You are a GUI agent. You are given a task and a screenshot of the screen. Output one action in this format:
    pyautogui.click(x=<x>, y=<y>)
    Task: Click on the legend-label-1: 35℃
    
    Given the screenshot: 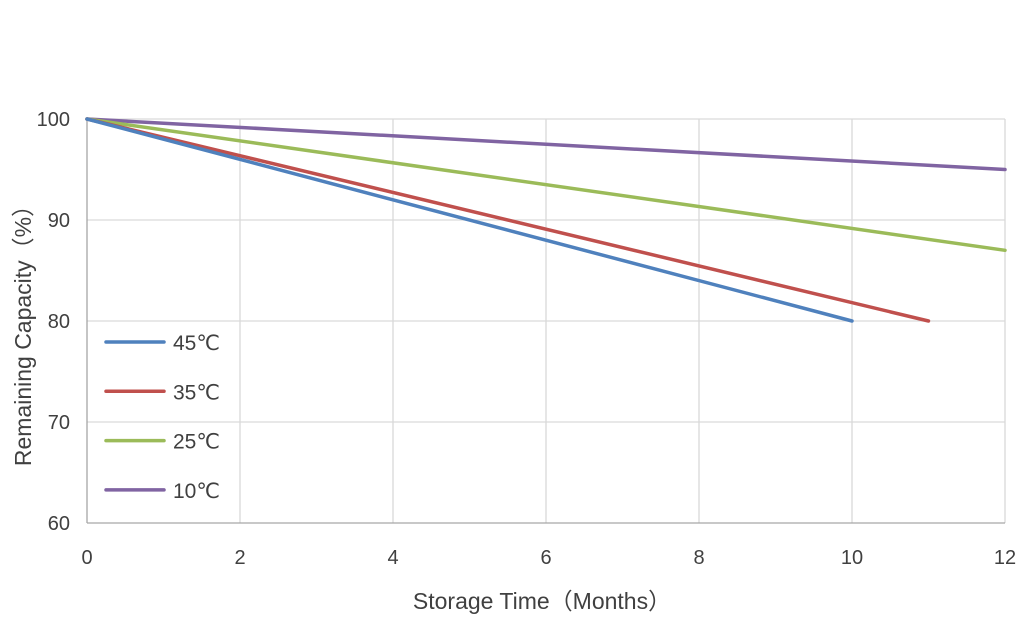 What is the action you would take?
    pyautogui.click(x=196, y=392)
    